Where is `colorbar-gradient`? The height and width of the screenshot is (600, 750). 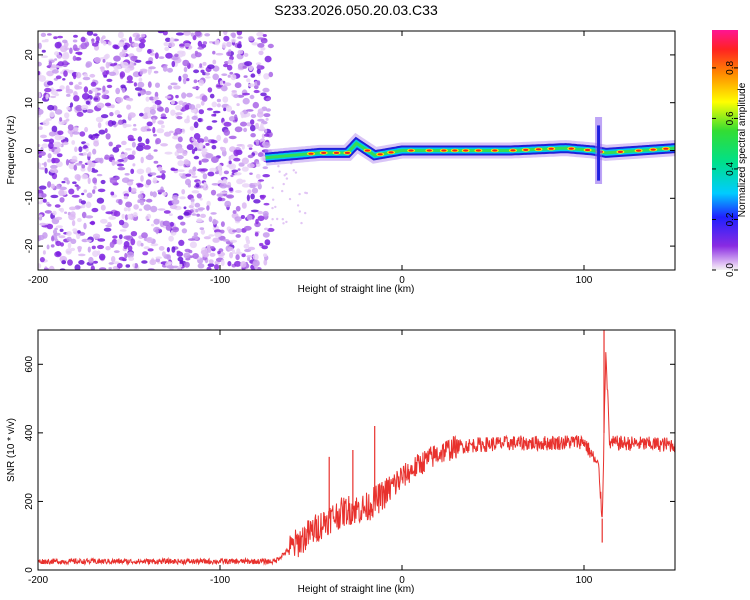 colorbar-gradient is located at coordinates (725, 150).